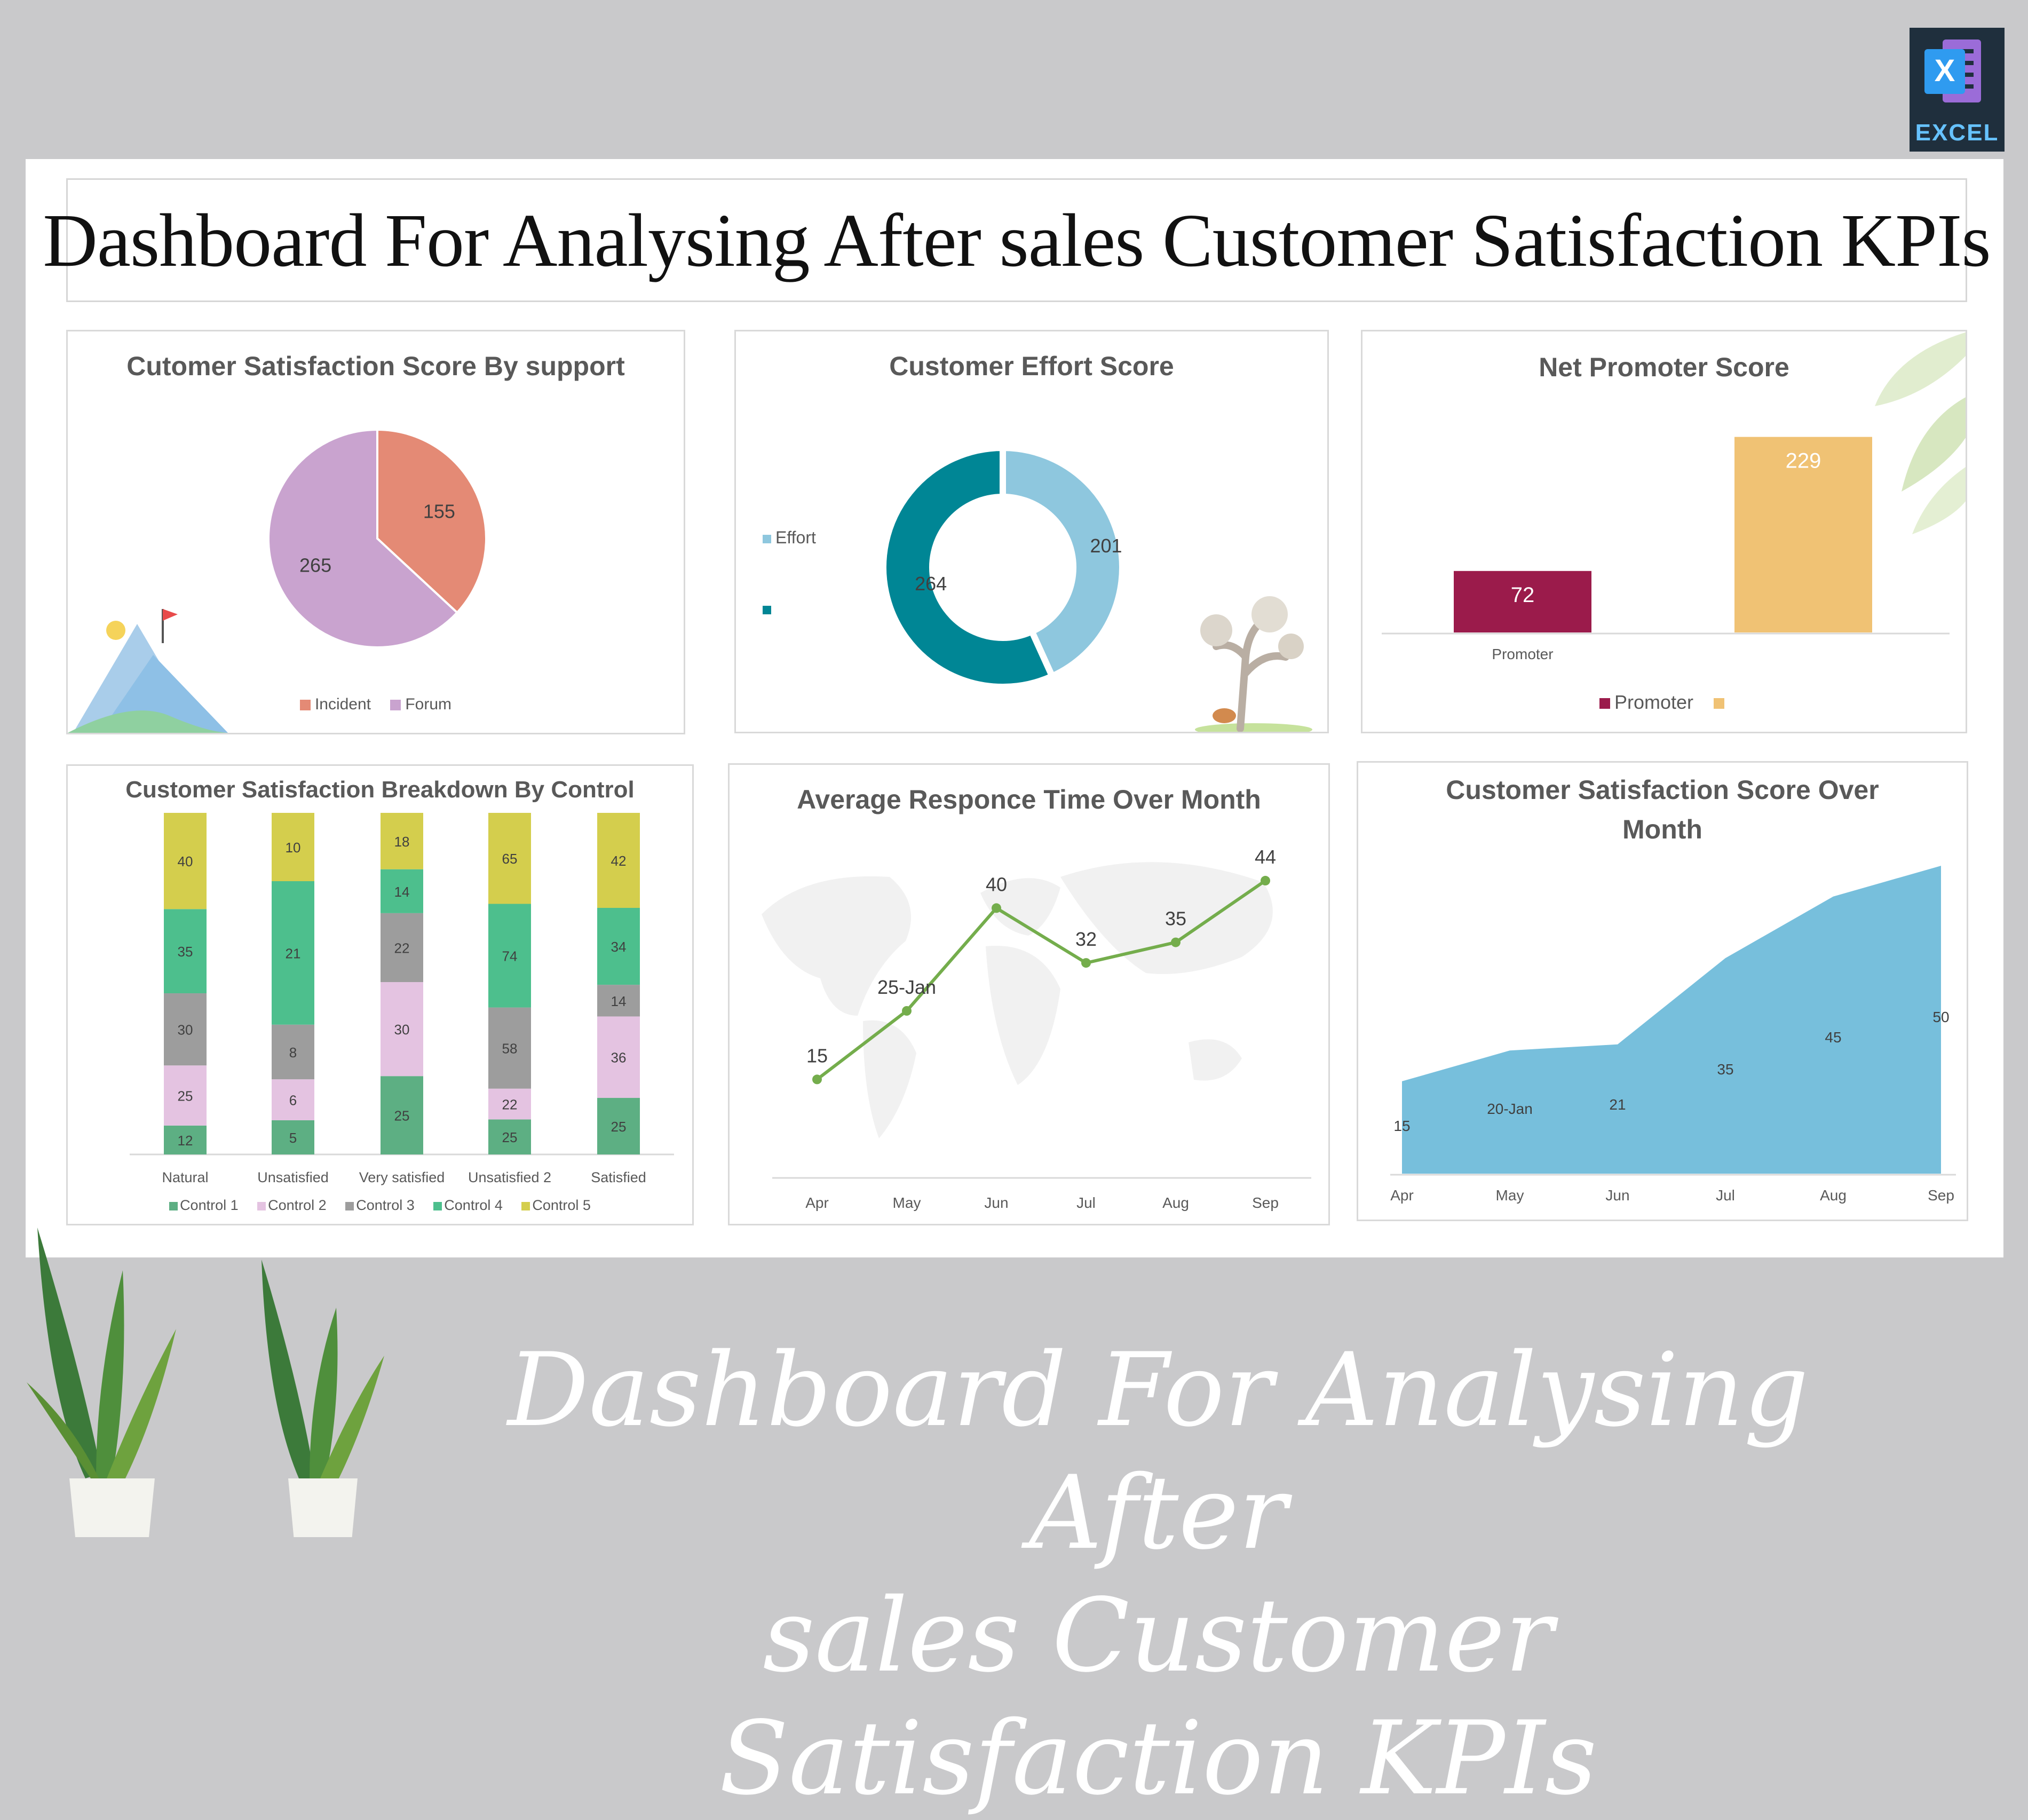 The image size is (2028, 1820). Describe the element at coordinates (1401, 1126) in the screenshot. I see `area-label-0: 15` at that location.